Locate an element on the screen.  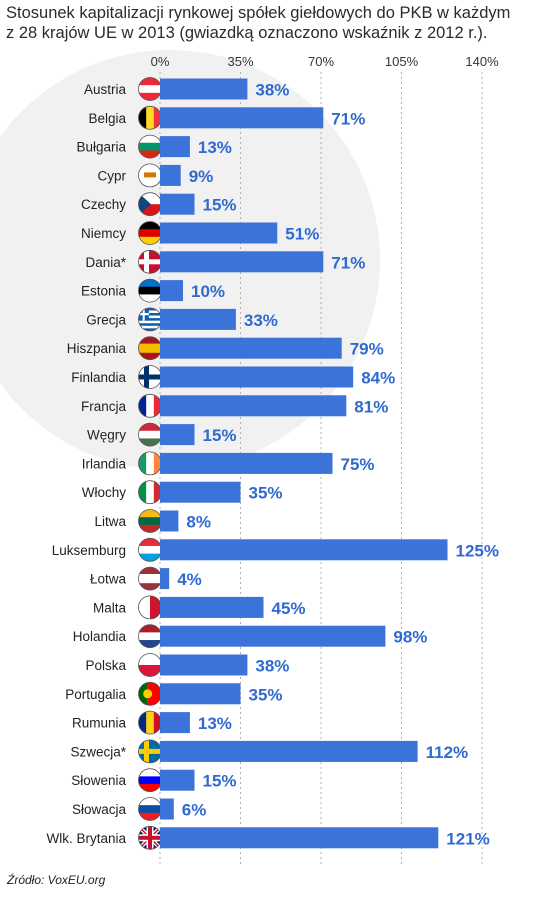
value-label: 8% is located at coordinates (198, 522).